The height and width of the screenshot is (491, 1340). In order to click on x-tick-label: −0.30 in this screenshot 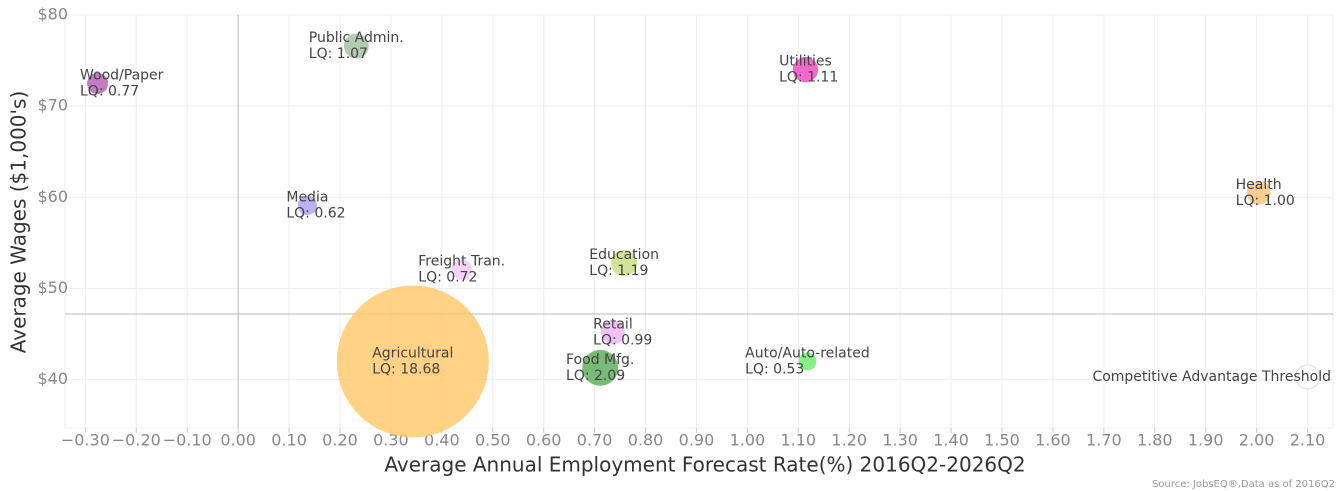, I will do `click(85, 440)`.